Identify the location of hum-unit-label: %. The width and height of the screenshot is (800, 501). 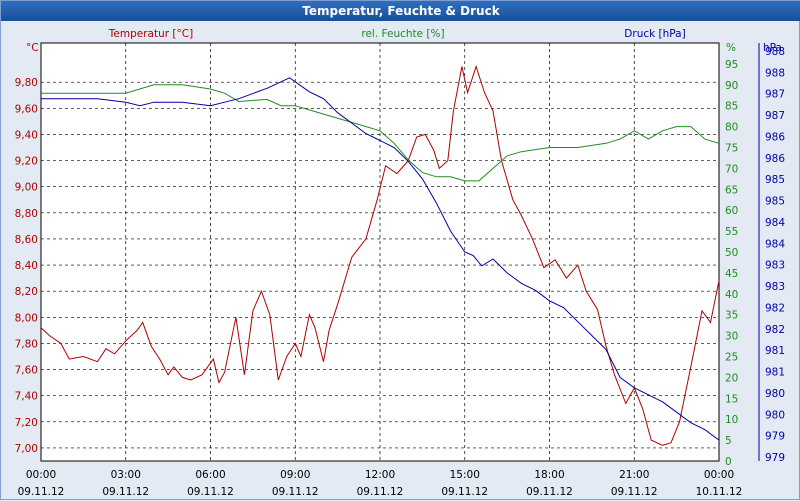
(731, 48).